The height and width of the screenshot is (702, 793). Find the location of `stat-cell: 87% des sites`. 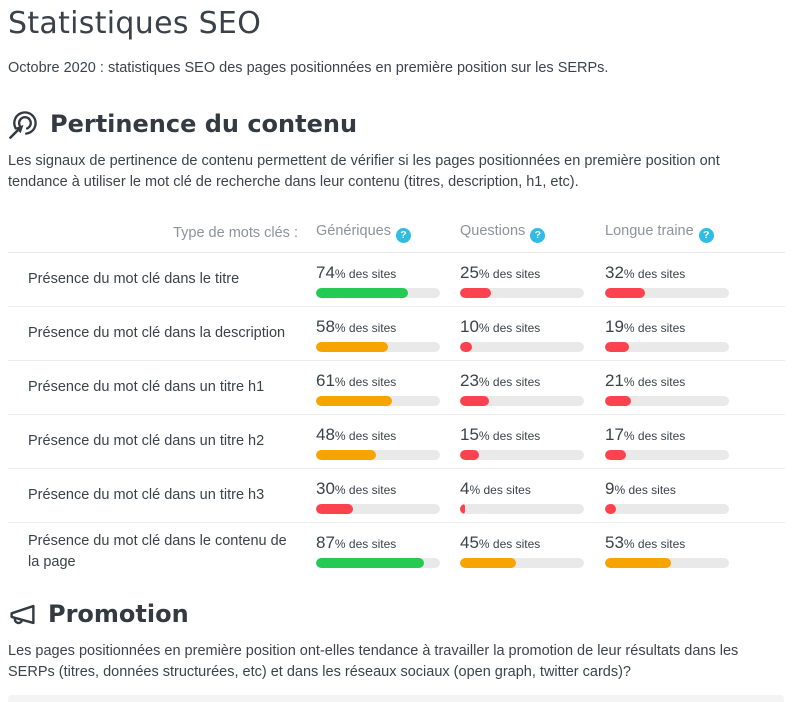

stat-cell: 87% des sites is located at coordinates (388, 552).